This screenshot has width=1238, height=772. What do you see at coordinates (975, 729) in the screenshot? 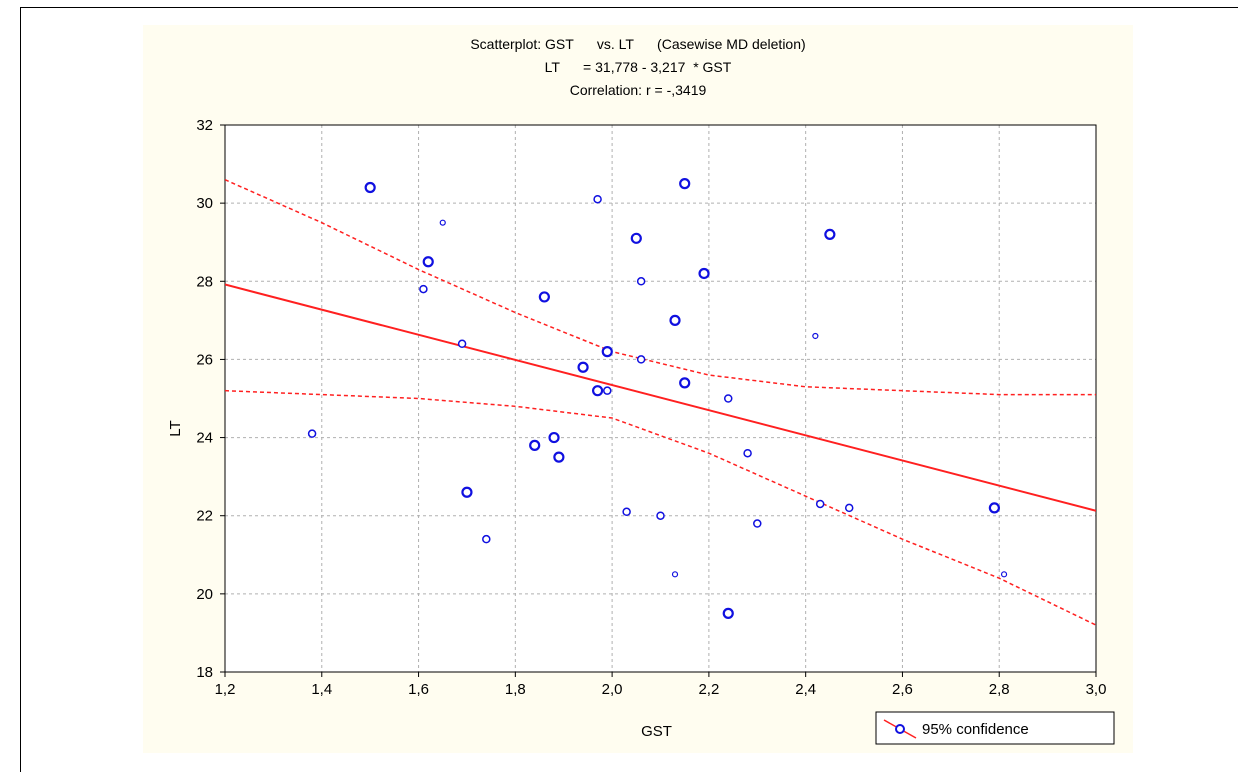
I see `legend-label: 95% confidence` at bounding box center [975, 729].